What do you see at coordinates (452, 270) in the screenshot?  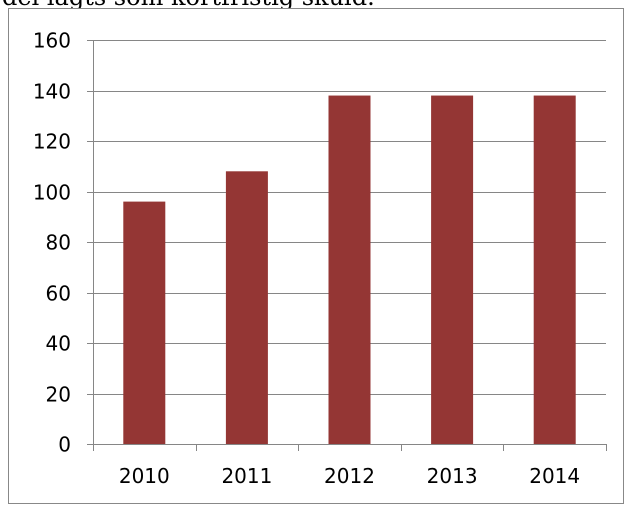 I see `bar-2013` at bounding box center [452, 270].